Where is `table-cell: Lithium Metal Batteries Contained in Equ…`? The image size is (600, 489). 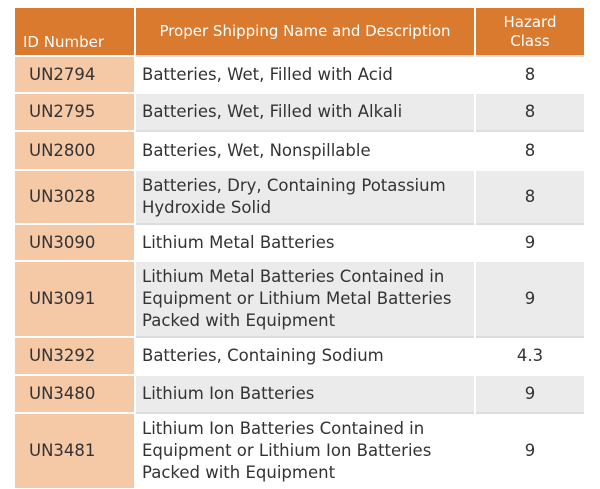
table-cell: Lithium Metal Batteries Contained in Equ… is located at coordinates (305, 298).